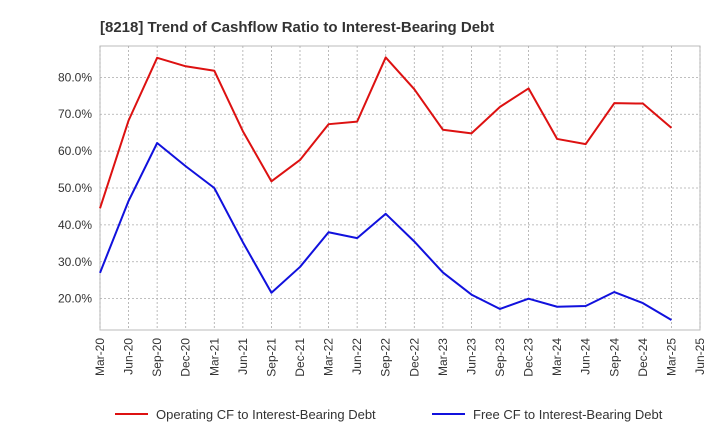 Image resolution: width=720 pixels, height=440 pixels. What do you see at coordinates (75, 151) in the screenshot?
I see `y-tick-label: 60.0%` at bounding box center [75, 151].